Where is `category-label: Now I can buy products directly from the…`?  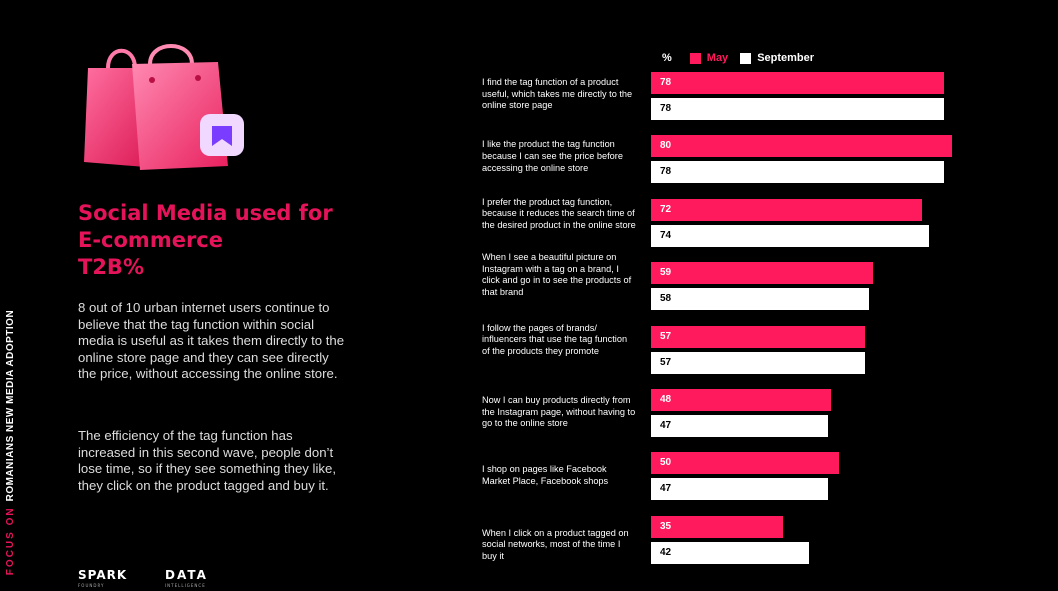
category-label: Now I can buy products directly from the… is located at coordinates (559, 412).